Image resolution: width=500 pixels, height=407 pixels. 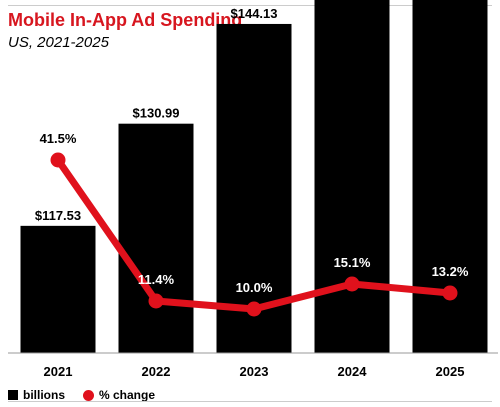 What do you see at coordinates (450, 271) in the screenshot?
I see `line-value-label-2025: 13.2%` at bounding box center [450, 271].